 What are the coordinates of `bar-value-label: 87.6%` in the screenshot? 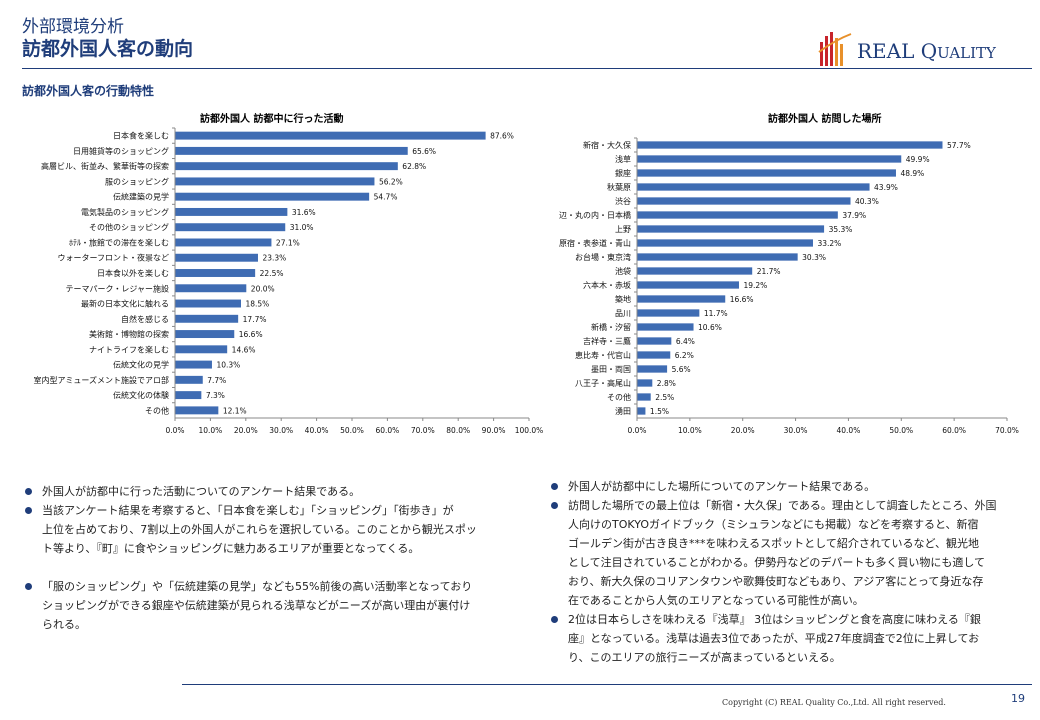 It's located at (502, 136).